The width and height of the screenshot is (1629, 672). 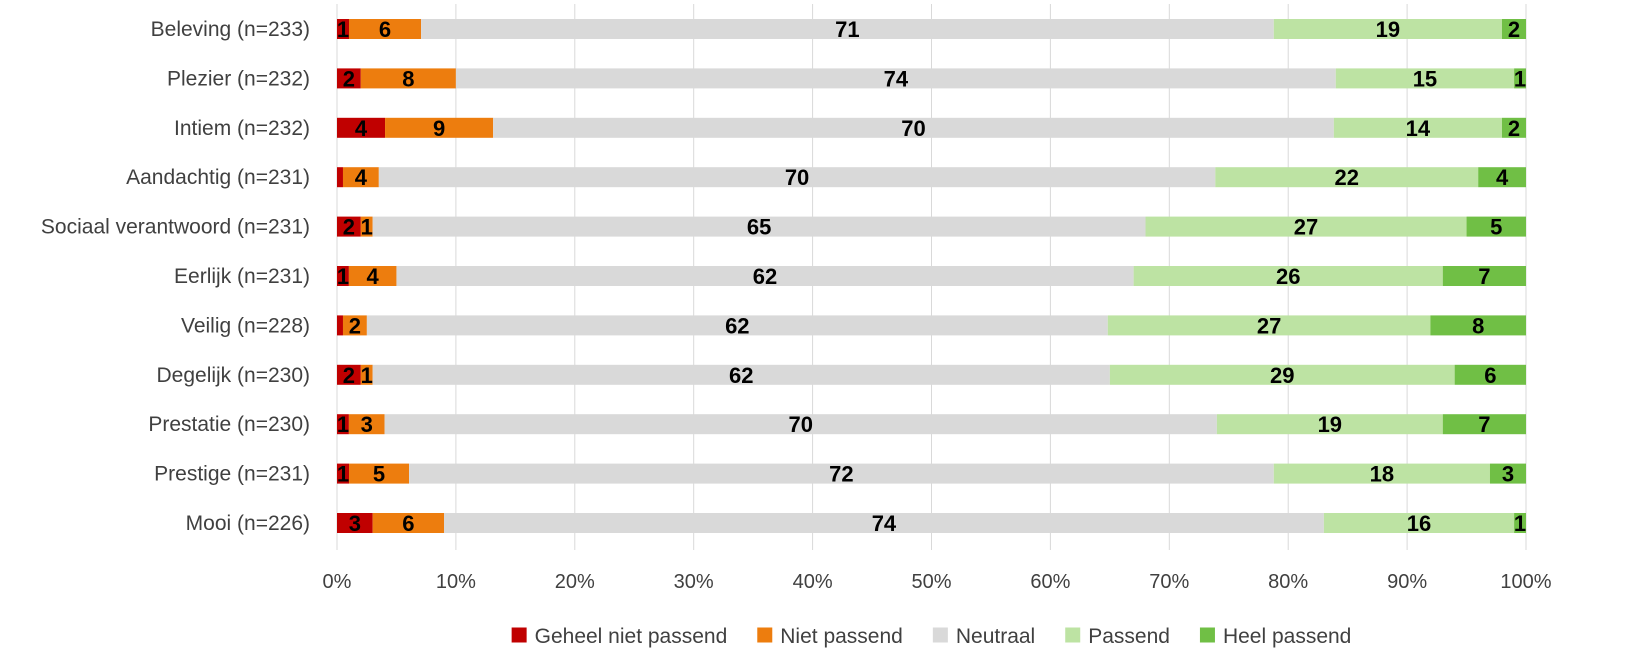 I want to click on legend-item: Passend, so click(x=1117, y=636).